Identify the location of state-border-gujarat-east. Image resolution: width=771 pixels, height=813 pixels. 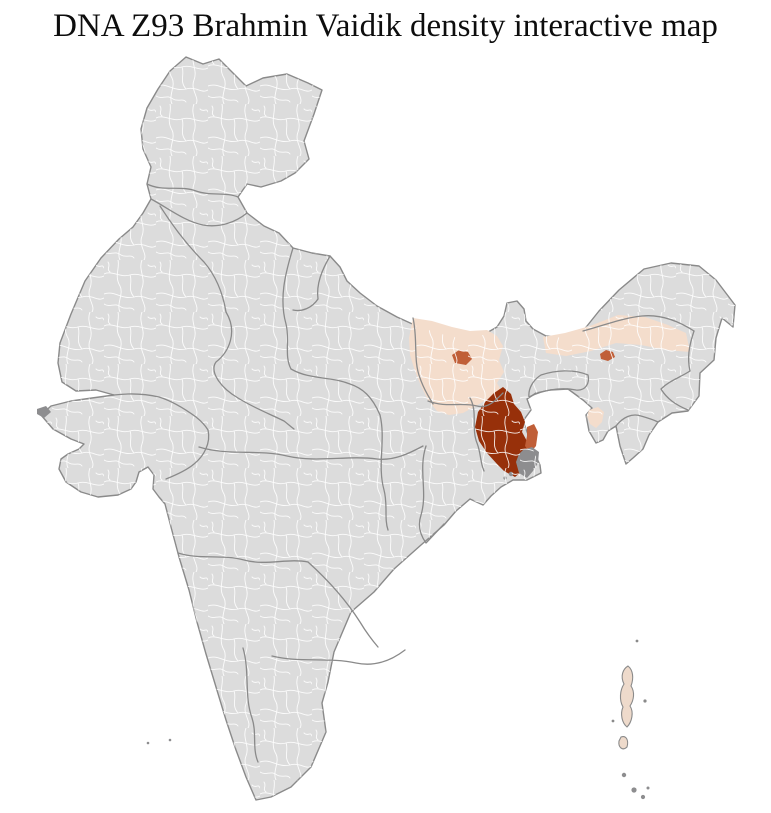
(187, 454).